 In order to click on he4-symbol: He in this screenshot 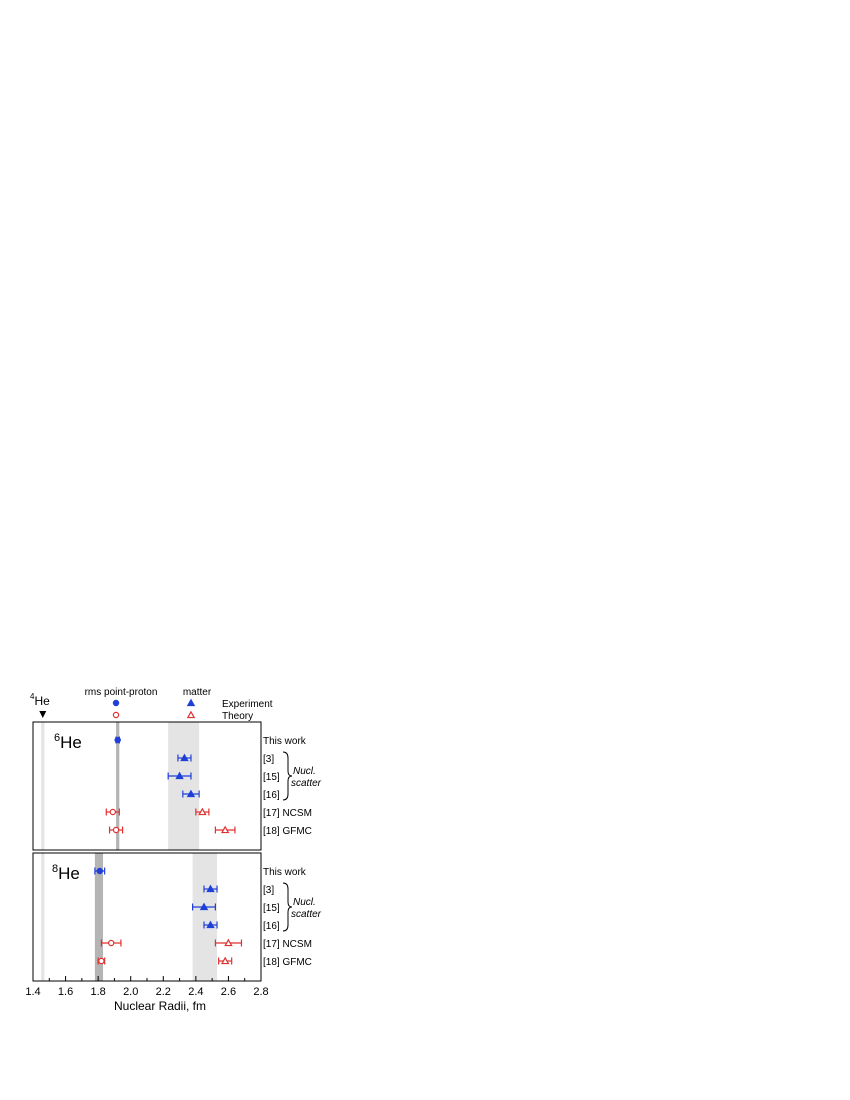, I will do `click(42, 701)`.